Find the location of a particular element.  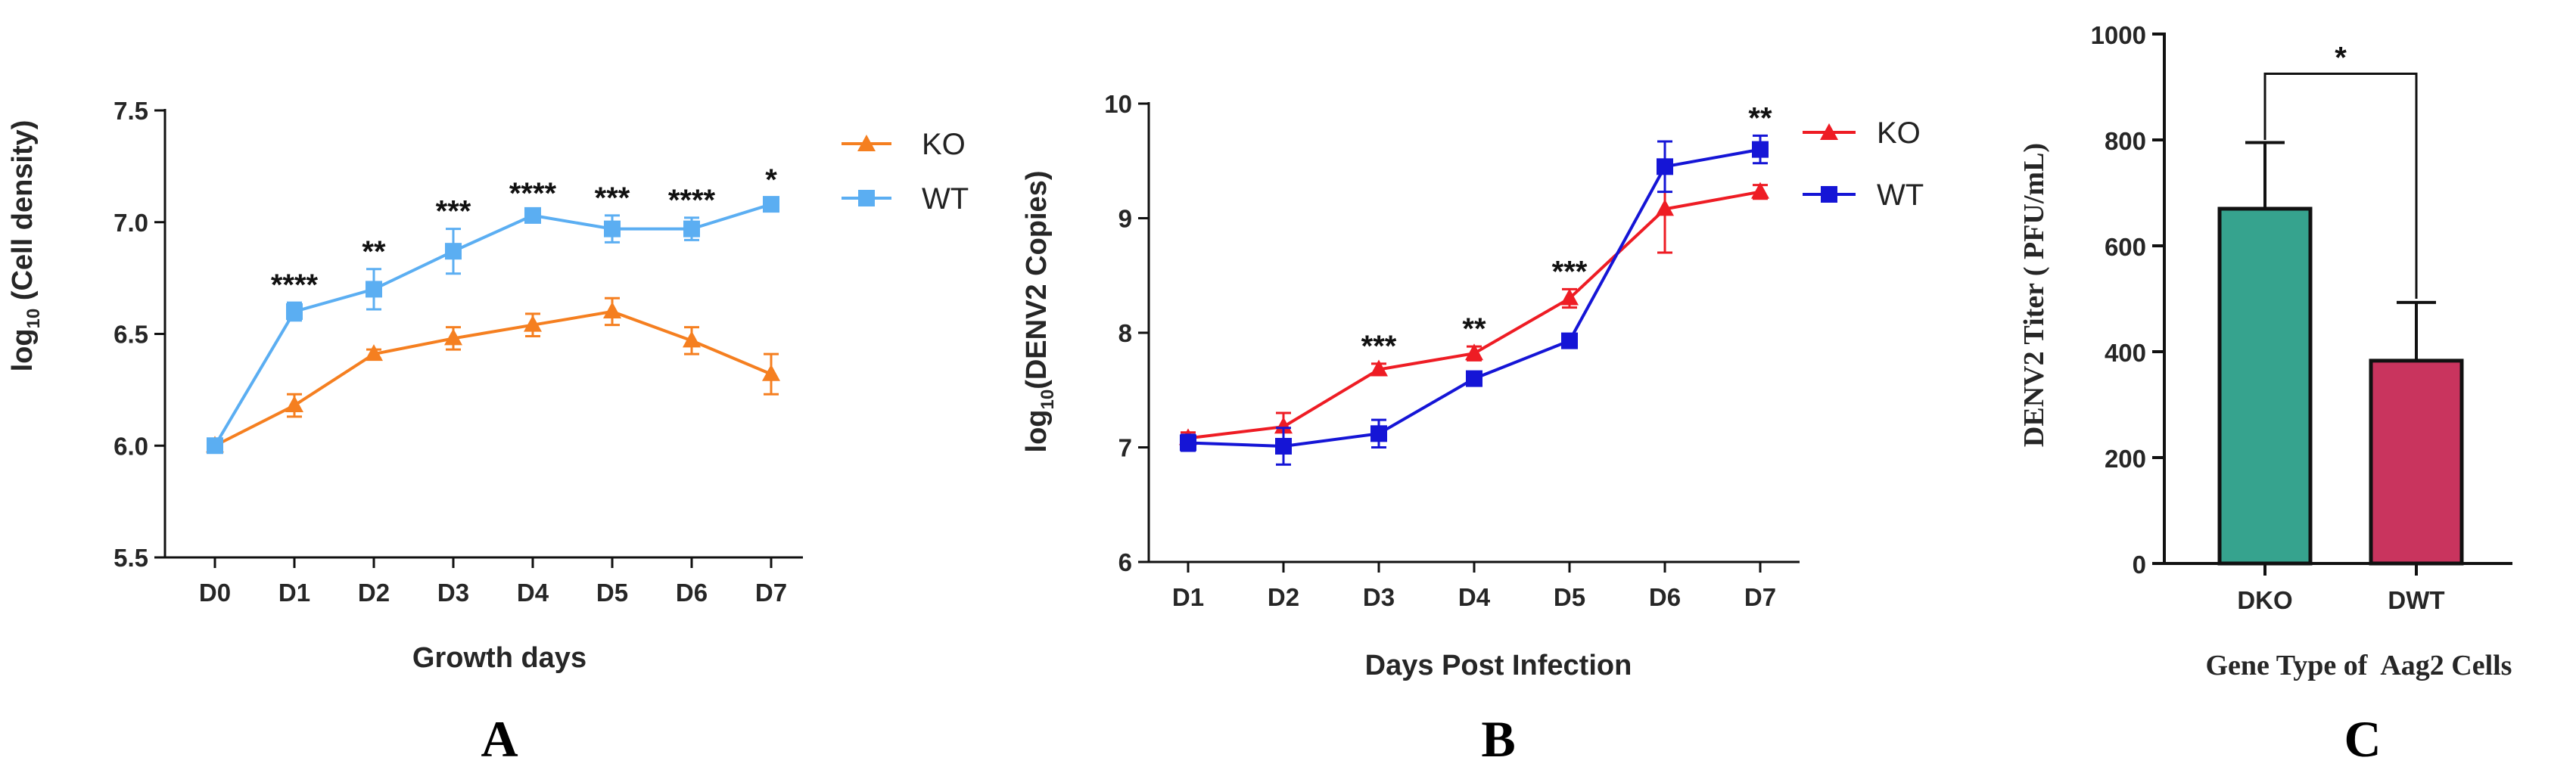

y-tick-label: 200 is located at coordinates (2125, 459).